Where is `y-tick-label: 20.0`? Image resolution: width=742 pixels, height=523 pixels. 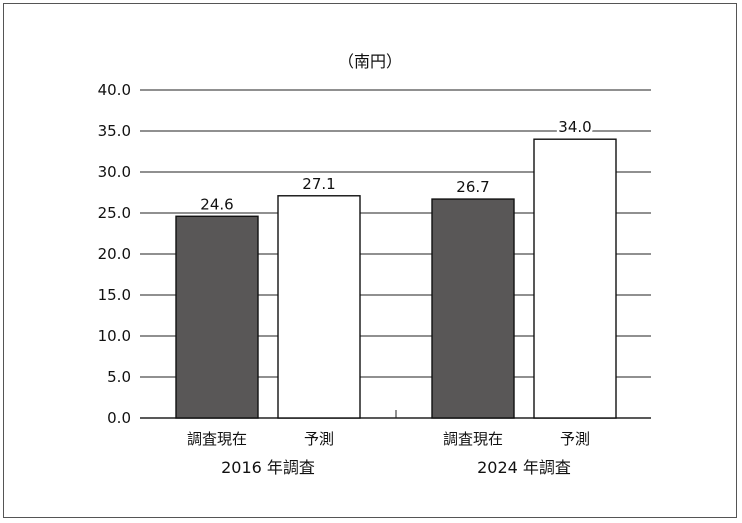 y-tick-label: 20.0 is located at coordinates (114, 254).